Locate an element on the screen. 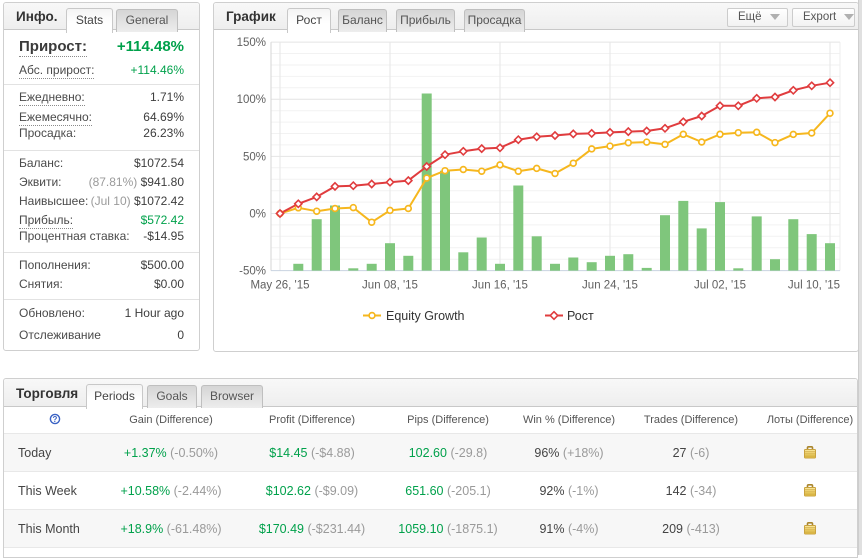 This screenshot has width=862, height=558. svg-text: 100% is located at coordinates (251, 100).